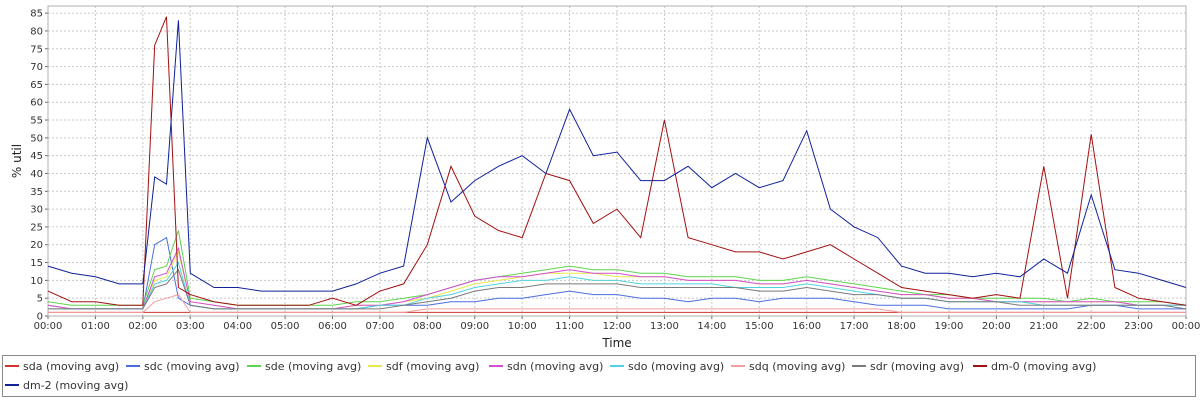 This screenshot has width=1200, height=400. Describe the element at coordinates (76, 385) in the screenshot. I see `legend-label: dm-2 (moving avg)` at that location.